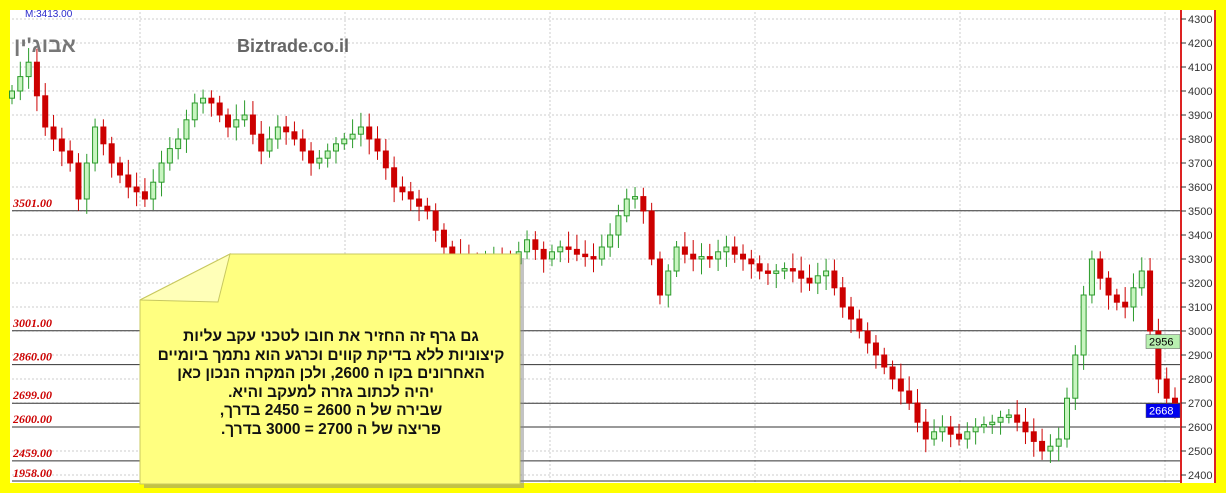 The width and height of the screenshot is (1226, 493). I want to click on y-tick-label: 3900, so click(1200, 116).